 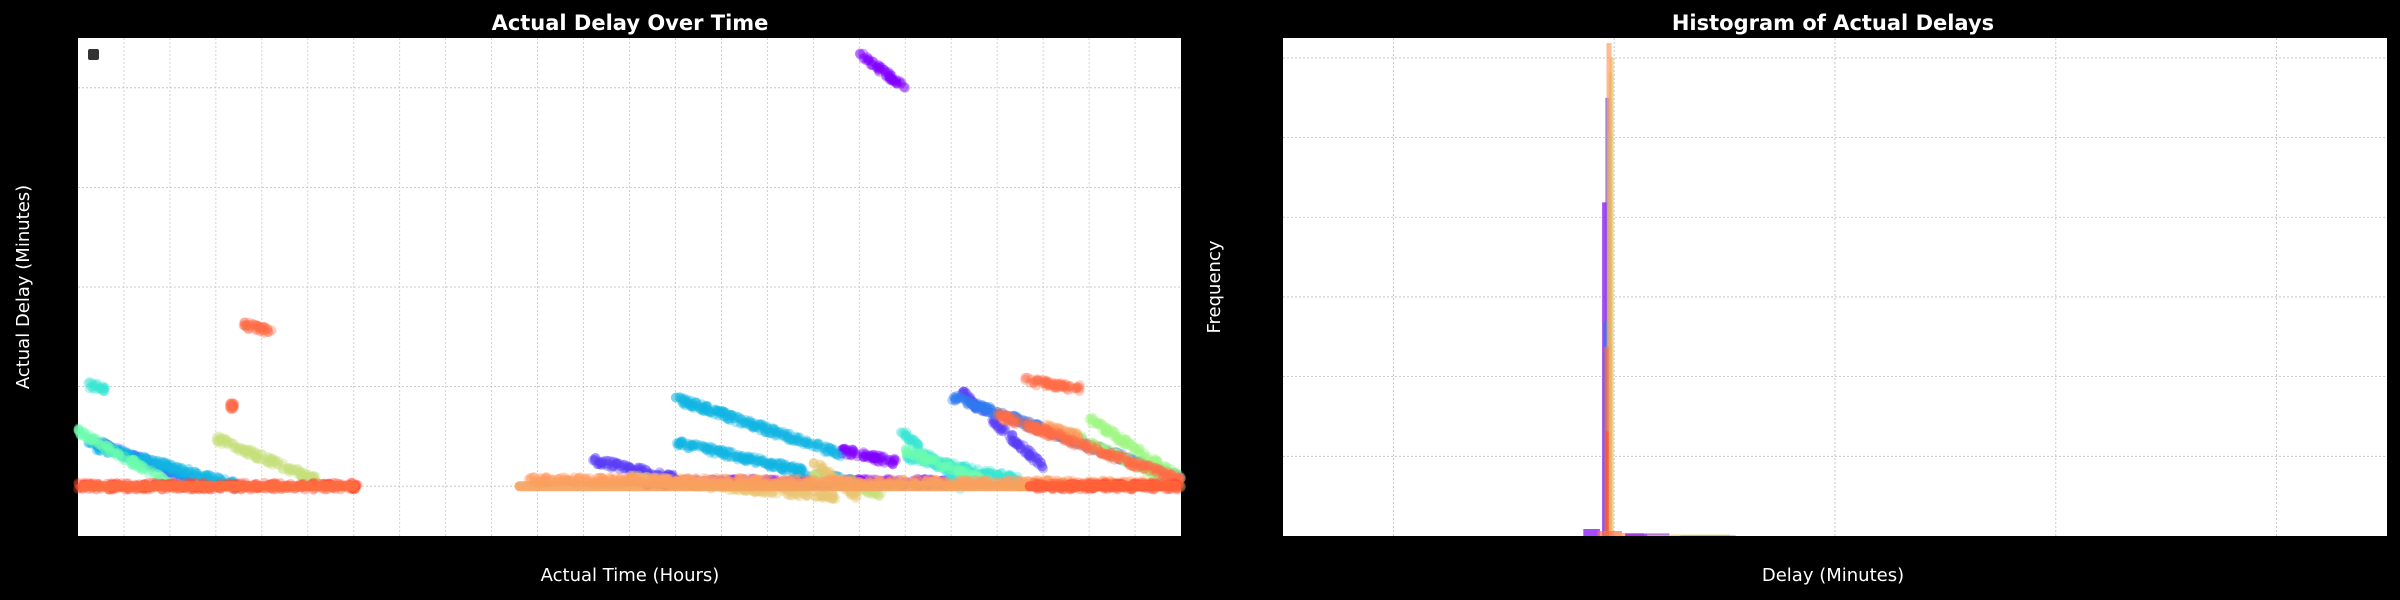 What do you see at coordinates (23, 287) in the screenshot?
I see `scatter-y-label: Actual Delay (Minutes)` at bounding box center [23, 287].